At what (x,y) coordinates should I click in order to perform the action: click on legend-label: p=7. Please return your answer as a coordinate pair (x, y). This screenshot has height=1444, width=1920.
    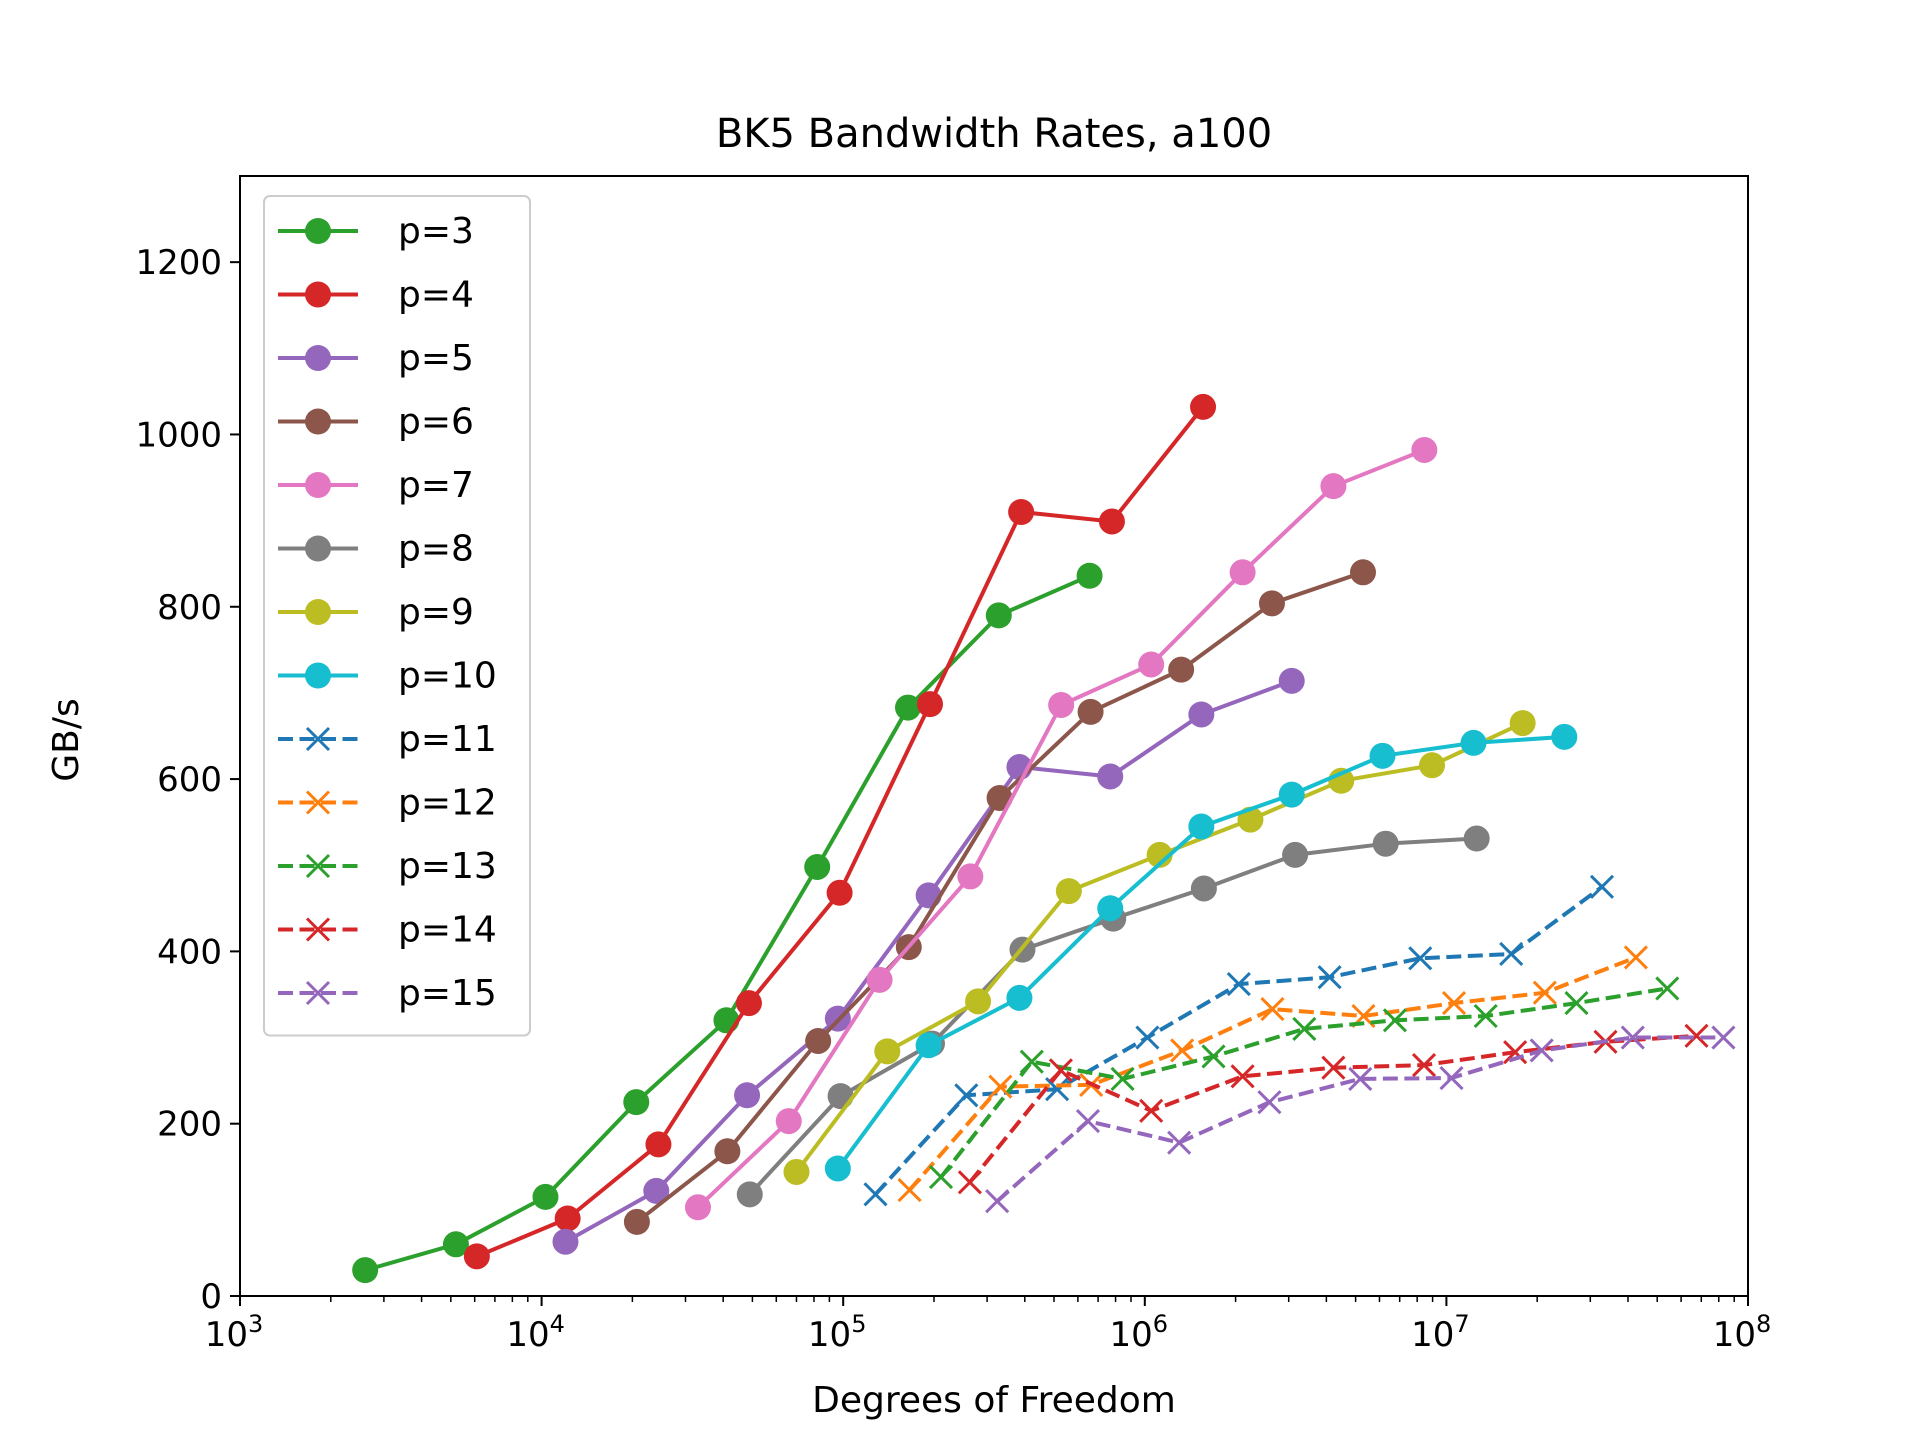
    Looking at the image, I should click on (436, 485).